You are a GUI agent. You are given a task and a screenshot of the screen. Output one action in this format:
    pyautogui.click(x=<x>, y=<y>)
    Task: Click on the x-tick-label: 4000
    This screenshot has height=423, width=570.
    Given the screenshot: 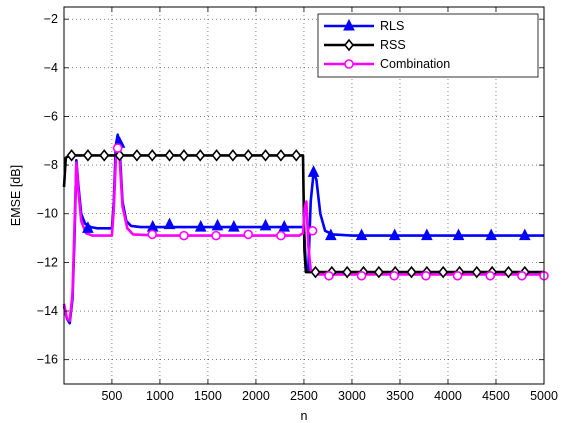 What is the action you would take?
    pyautogui.click(x=448, y=396)
    